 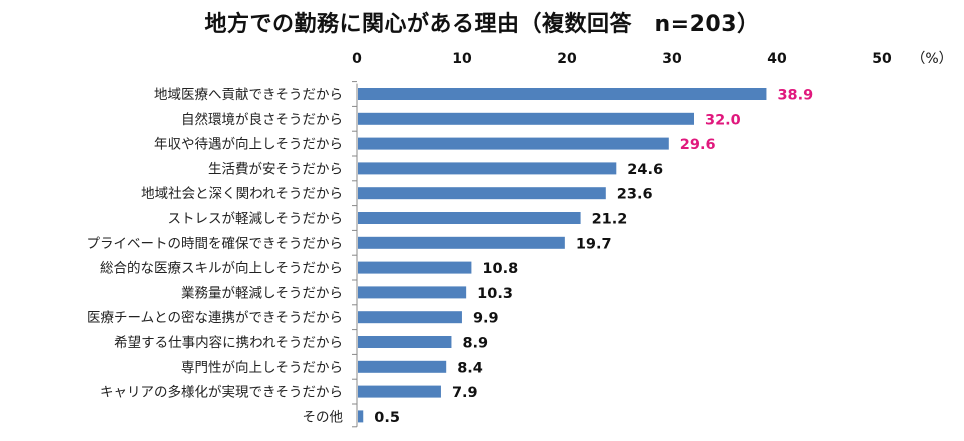 What do you see at coordinates (262, 292) in the screenshot?
I see `category-label: 業務量が軽減しそうだから` at bounding box center [262, 292].